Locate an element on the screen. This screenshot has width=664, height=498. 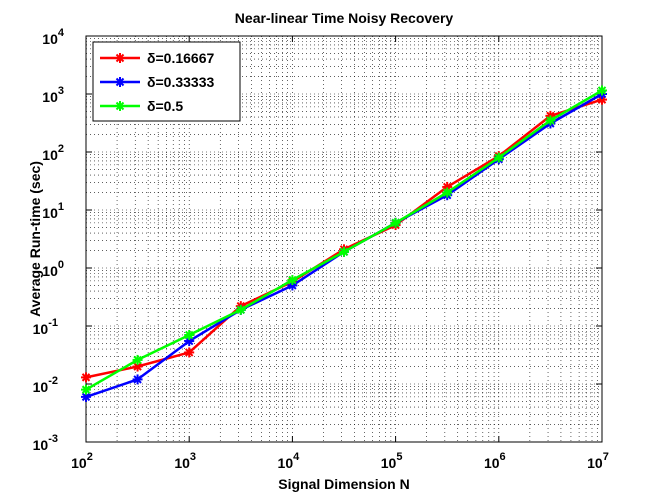
legend-entry-label: δ=0.5 is located at coordinates (165, 106).